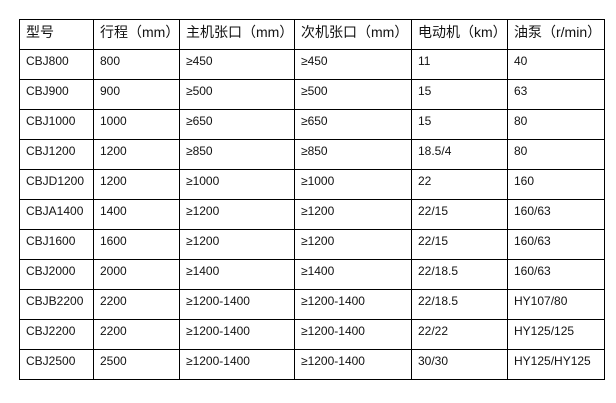 Image resolution: width=616 pixels, height=403 pixels. I want to click on table-cell: 2500, so click(136, 364).